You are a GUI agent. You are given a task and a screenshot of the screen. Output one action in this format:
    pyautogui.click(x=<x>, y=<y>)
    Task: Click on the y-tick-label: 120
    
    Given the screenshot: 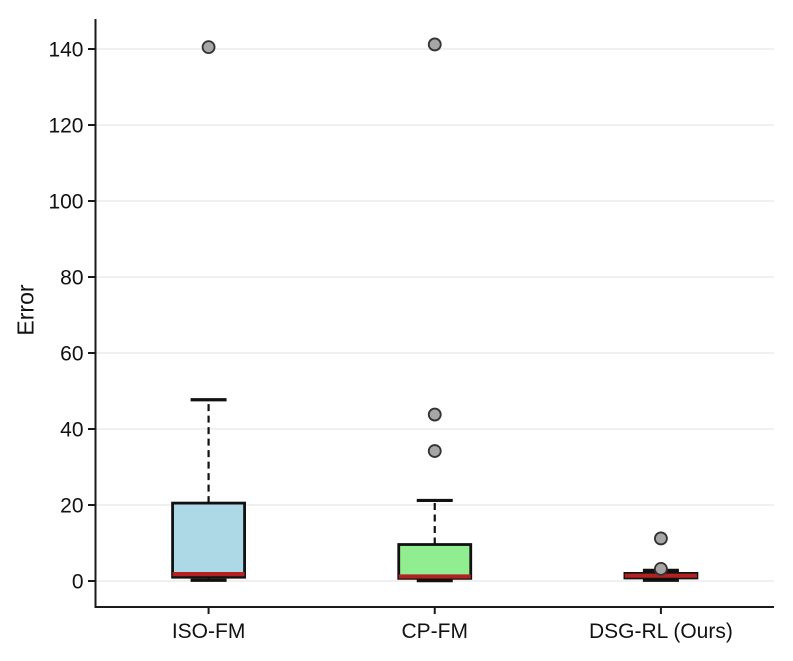 What is the action you would take?
    pyautogui.click(x=65, y=126)
    